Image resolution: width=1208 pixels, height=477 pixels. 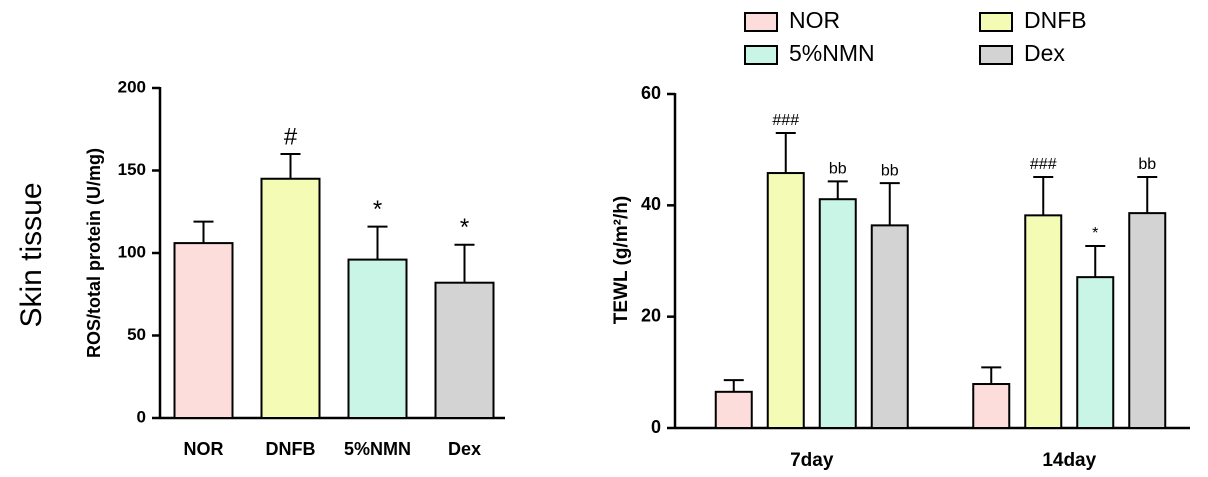 I want to click on legend-label: Dex, so click(x=1044, y=53).